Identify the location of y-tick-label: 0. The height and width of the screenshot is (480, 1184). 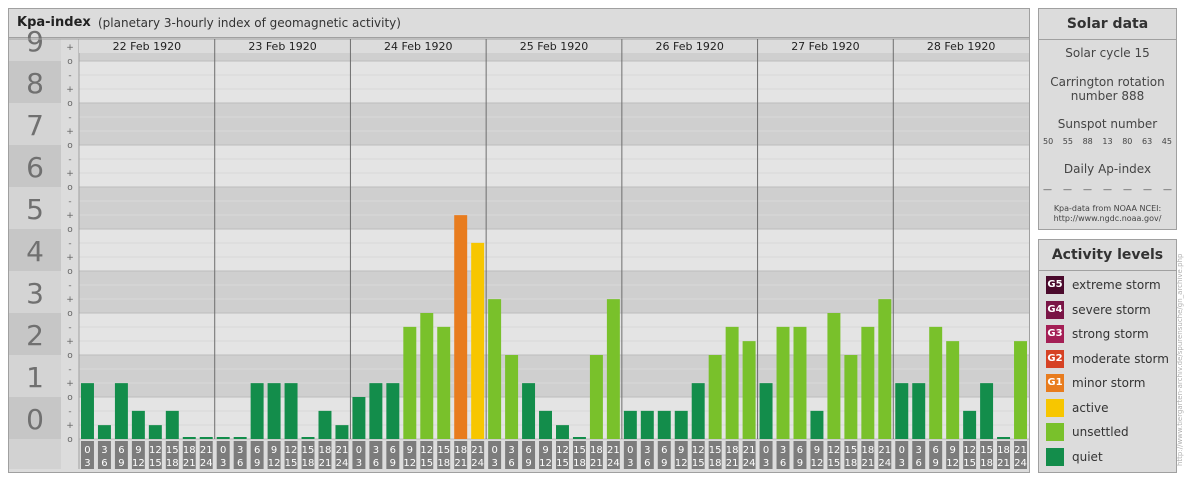
(35, 419).